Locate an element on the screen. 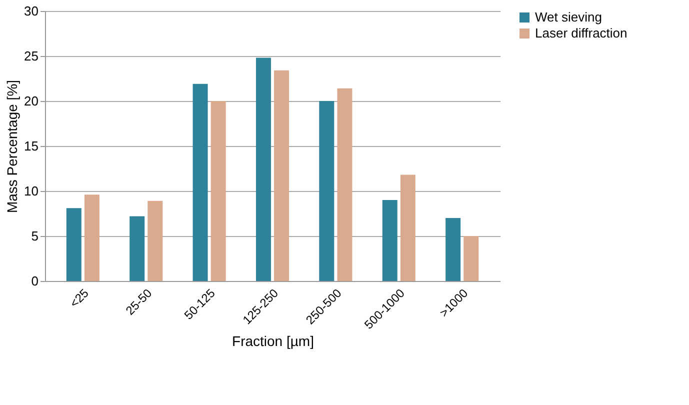 Image resolution: width=689 pixels, height=405 pixels. y-axis-title: Mass Percentage [%] is located at coordinates (12, 147).